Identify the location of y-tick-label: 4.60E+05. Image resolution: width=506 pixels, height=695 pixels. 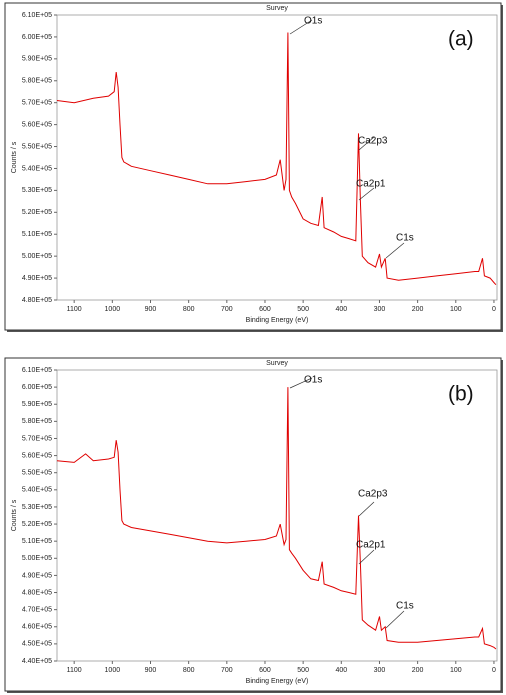
(37, 627).